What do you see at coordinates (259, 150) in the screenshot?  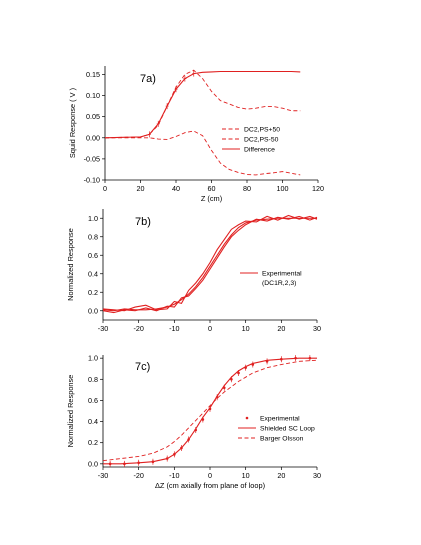 I see `legend-label: Difference` at bounding box center [259, 150].